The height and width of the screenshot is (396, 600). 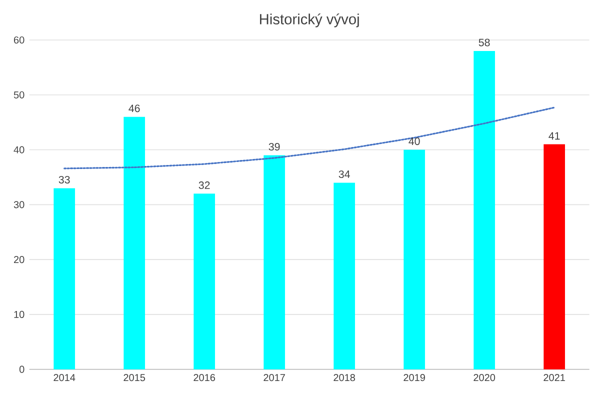 I want to click on y-tick-label: 50, so click(x=19, y=94).